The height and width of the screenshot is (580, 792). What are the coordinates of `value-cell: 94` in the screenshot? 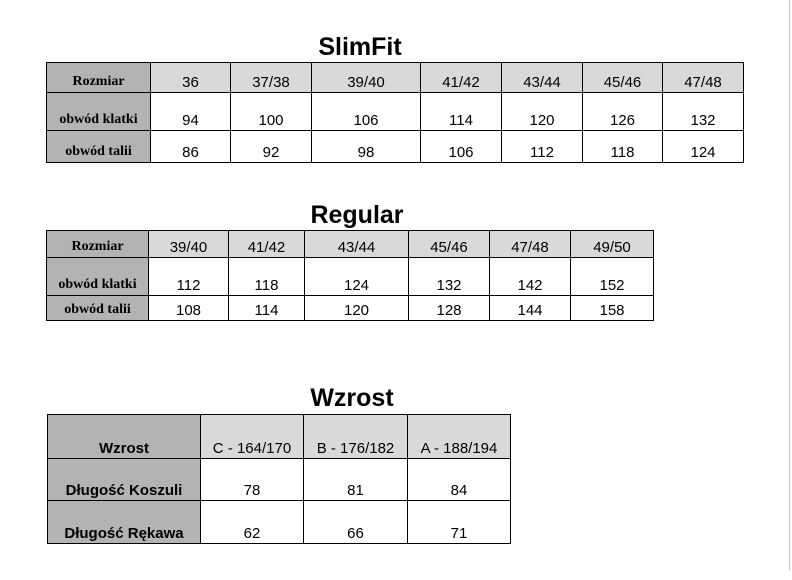 It's located at (190, 111).